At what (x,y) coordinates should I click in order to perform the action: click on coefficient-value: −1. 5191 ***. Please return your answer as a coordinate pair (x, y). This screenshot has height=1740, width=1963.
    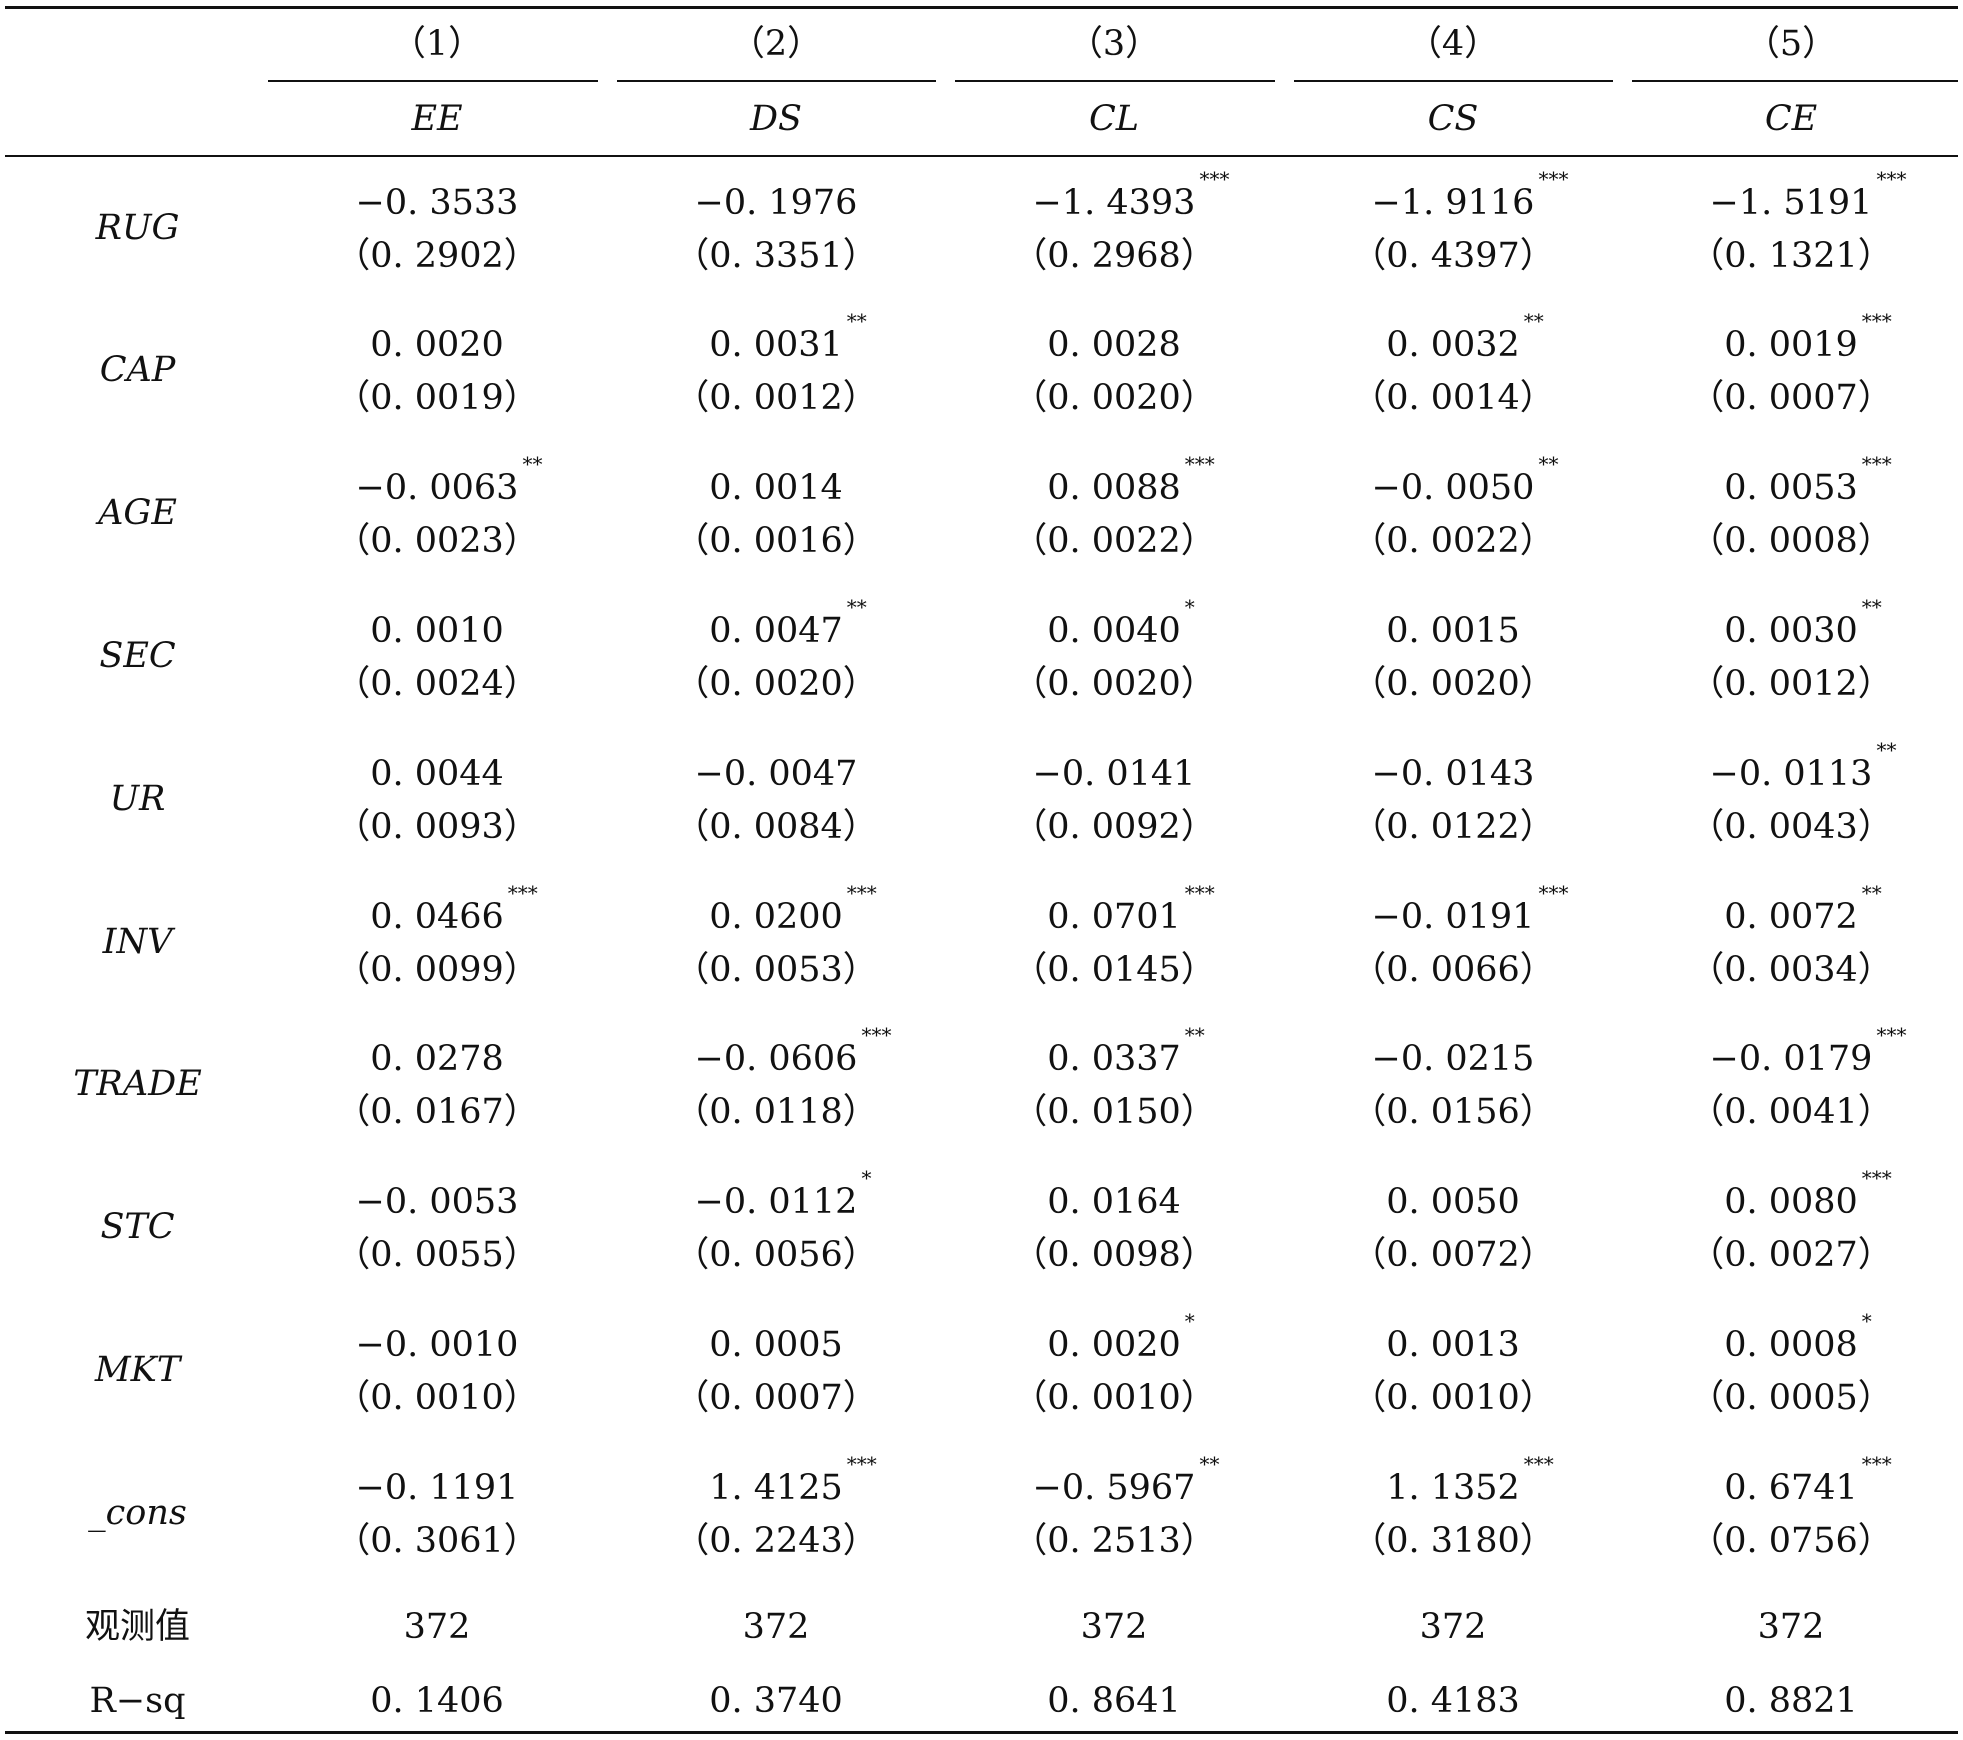
    Looking at the image, I should click on (1808, 195).